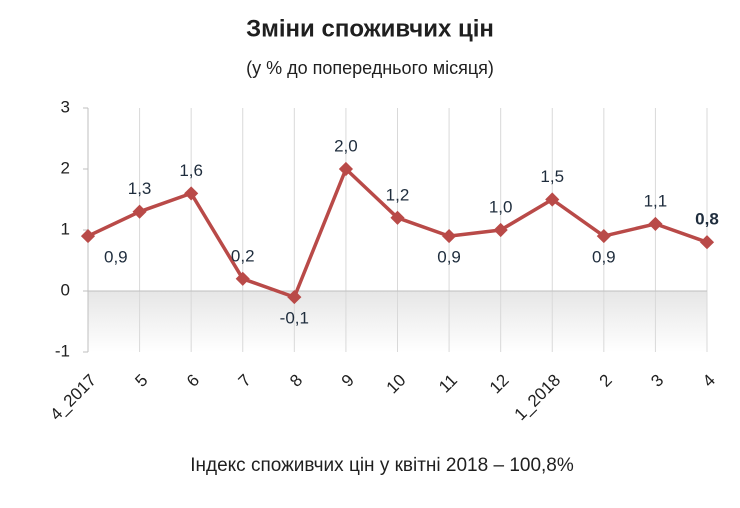 Image resolution: width=740 pixels, height=508 pixels. What do you see at coordinates (370, 68) in the screenshot?
I see `chart-subtitle: (у % до попереднього місяця)` at bounding box center [370, 68].